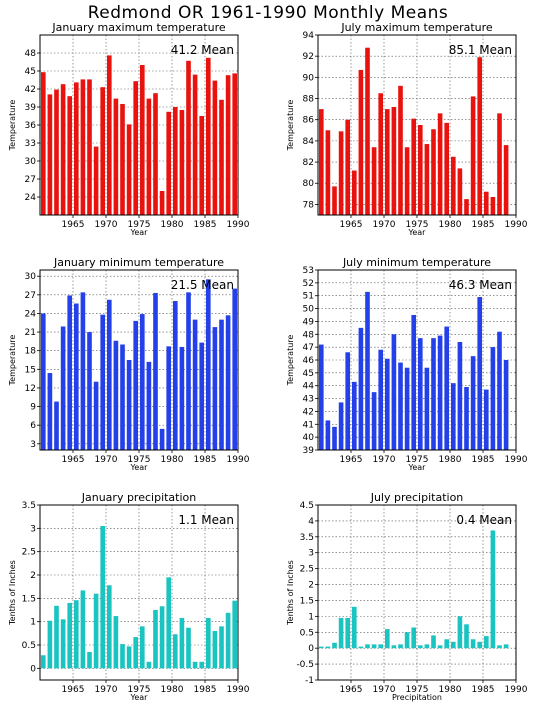 The height and width of the screenshot is (711, 536). I want to click on y-tick-label: 92, so click(308, 57).